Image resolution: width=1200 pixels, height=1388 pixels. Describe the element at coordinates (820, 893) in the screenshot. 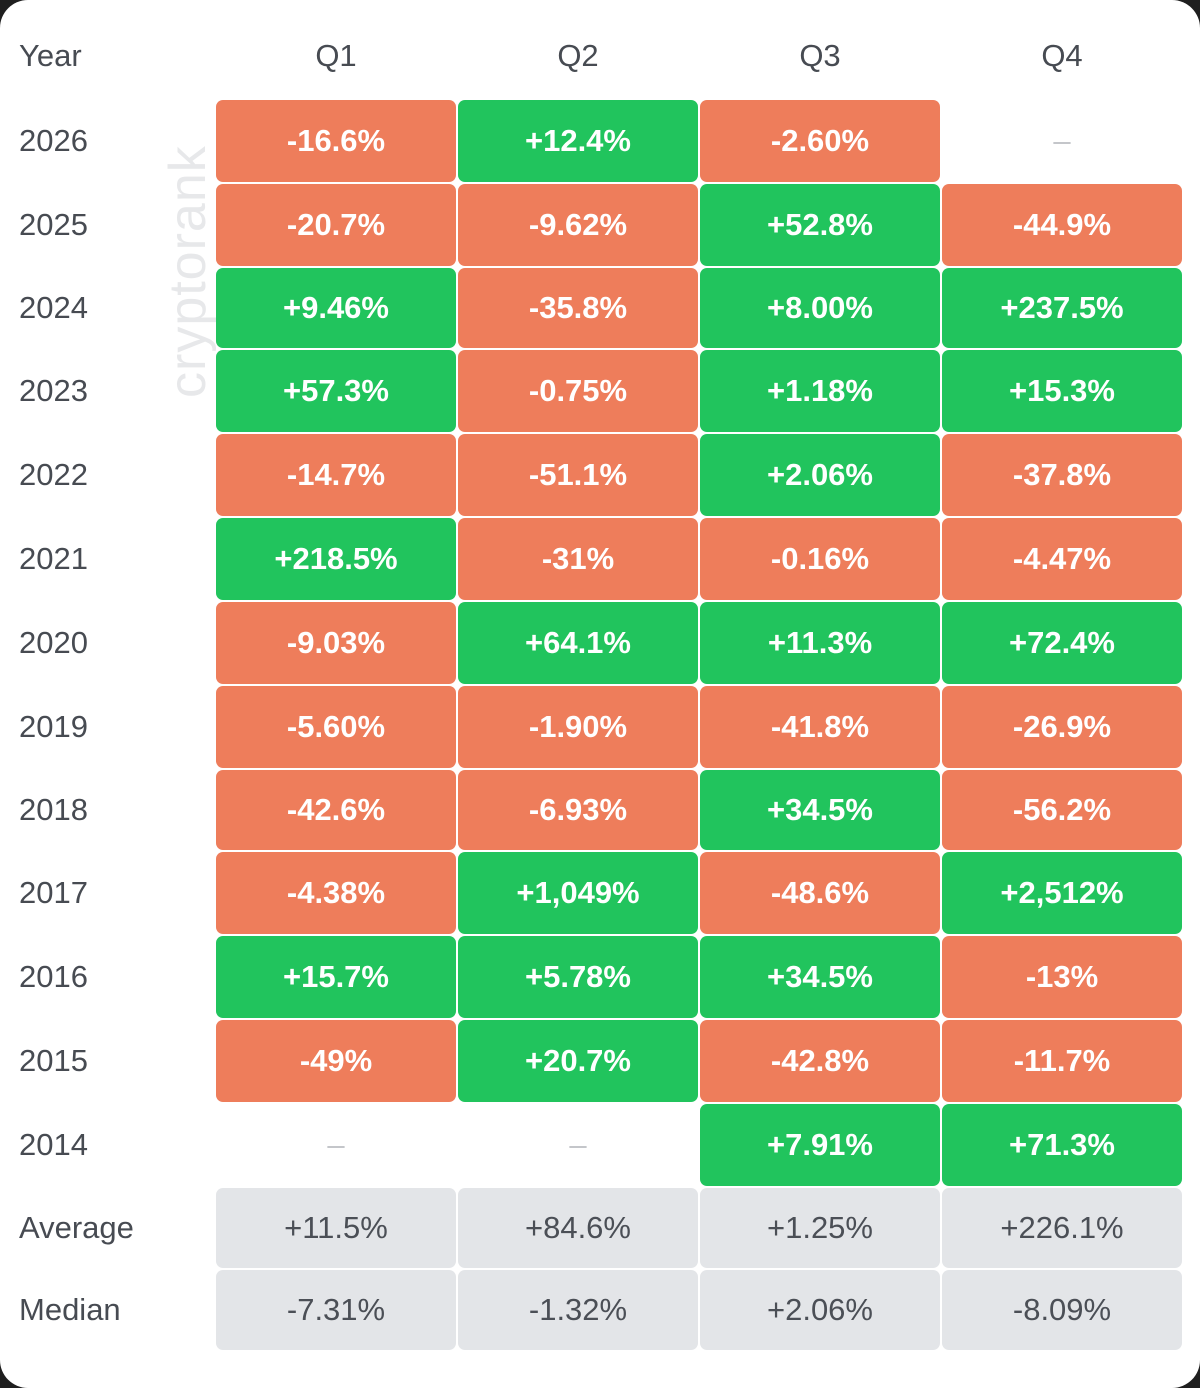

I see `return-cell: -48.6%` at that location.